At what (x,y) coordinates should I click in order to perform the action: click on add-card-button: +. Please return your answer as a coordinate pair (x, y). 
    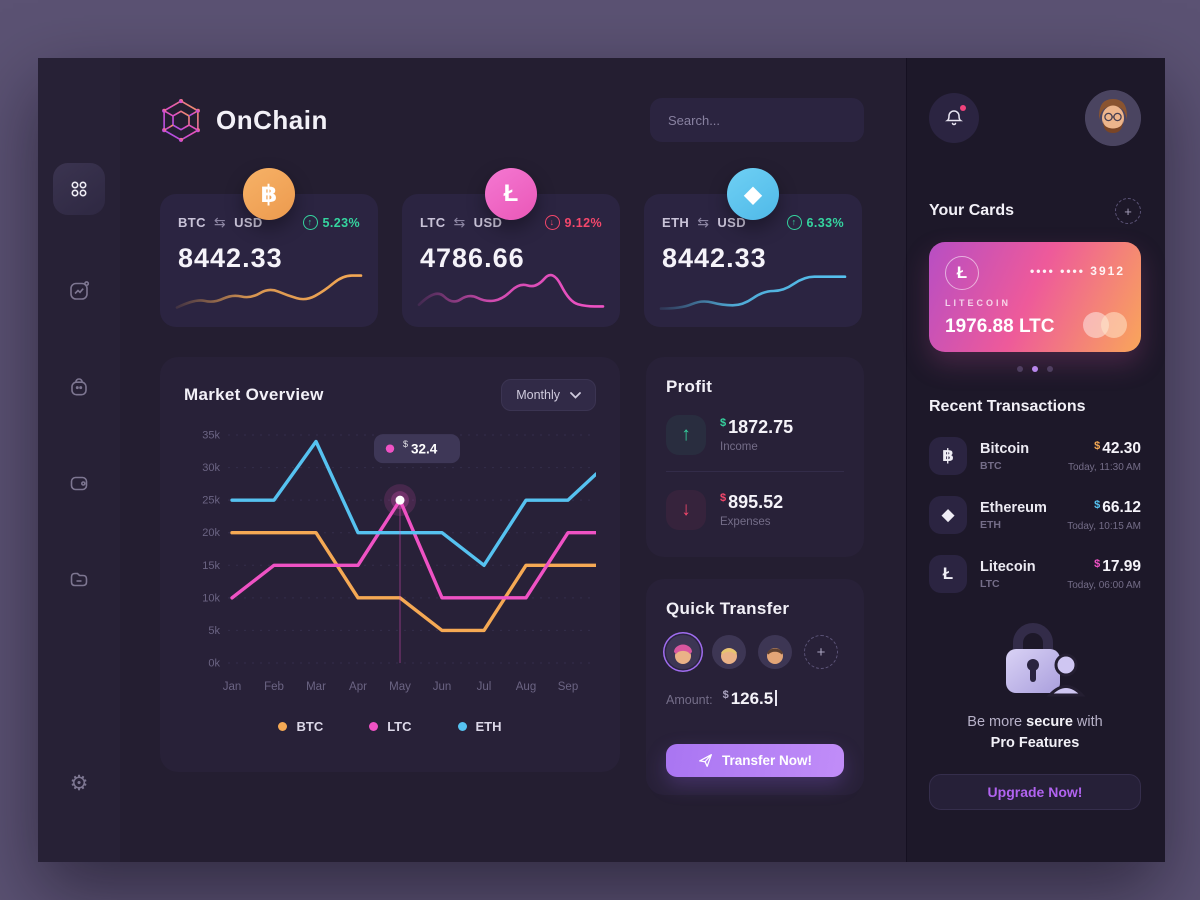
    Looking at the image, I should click on (1128, 211).